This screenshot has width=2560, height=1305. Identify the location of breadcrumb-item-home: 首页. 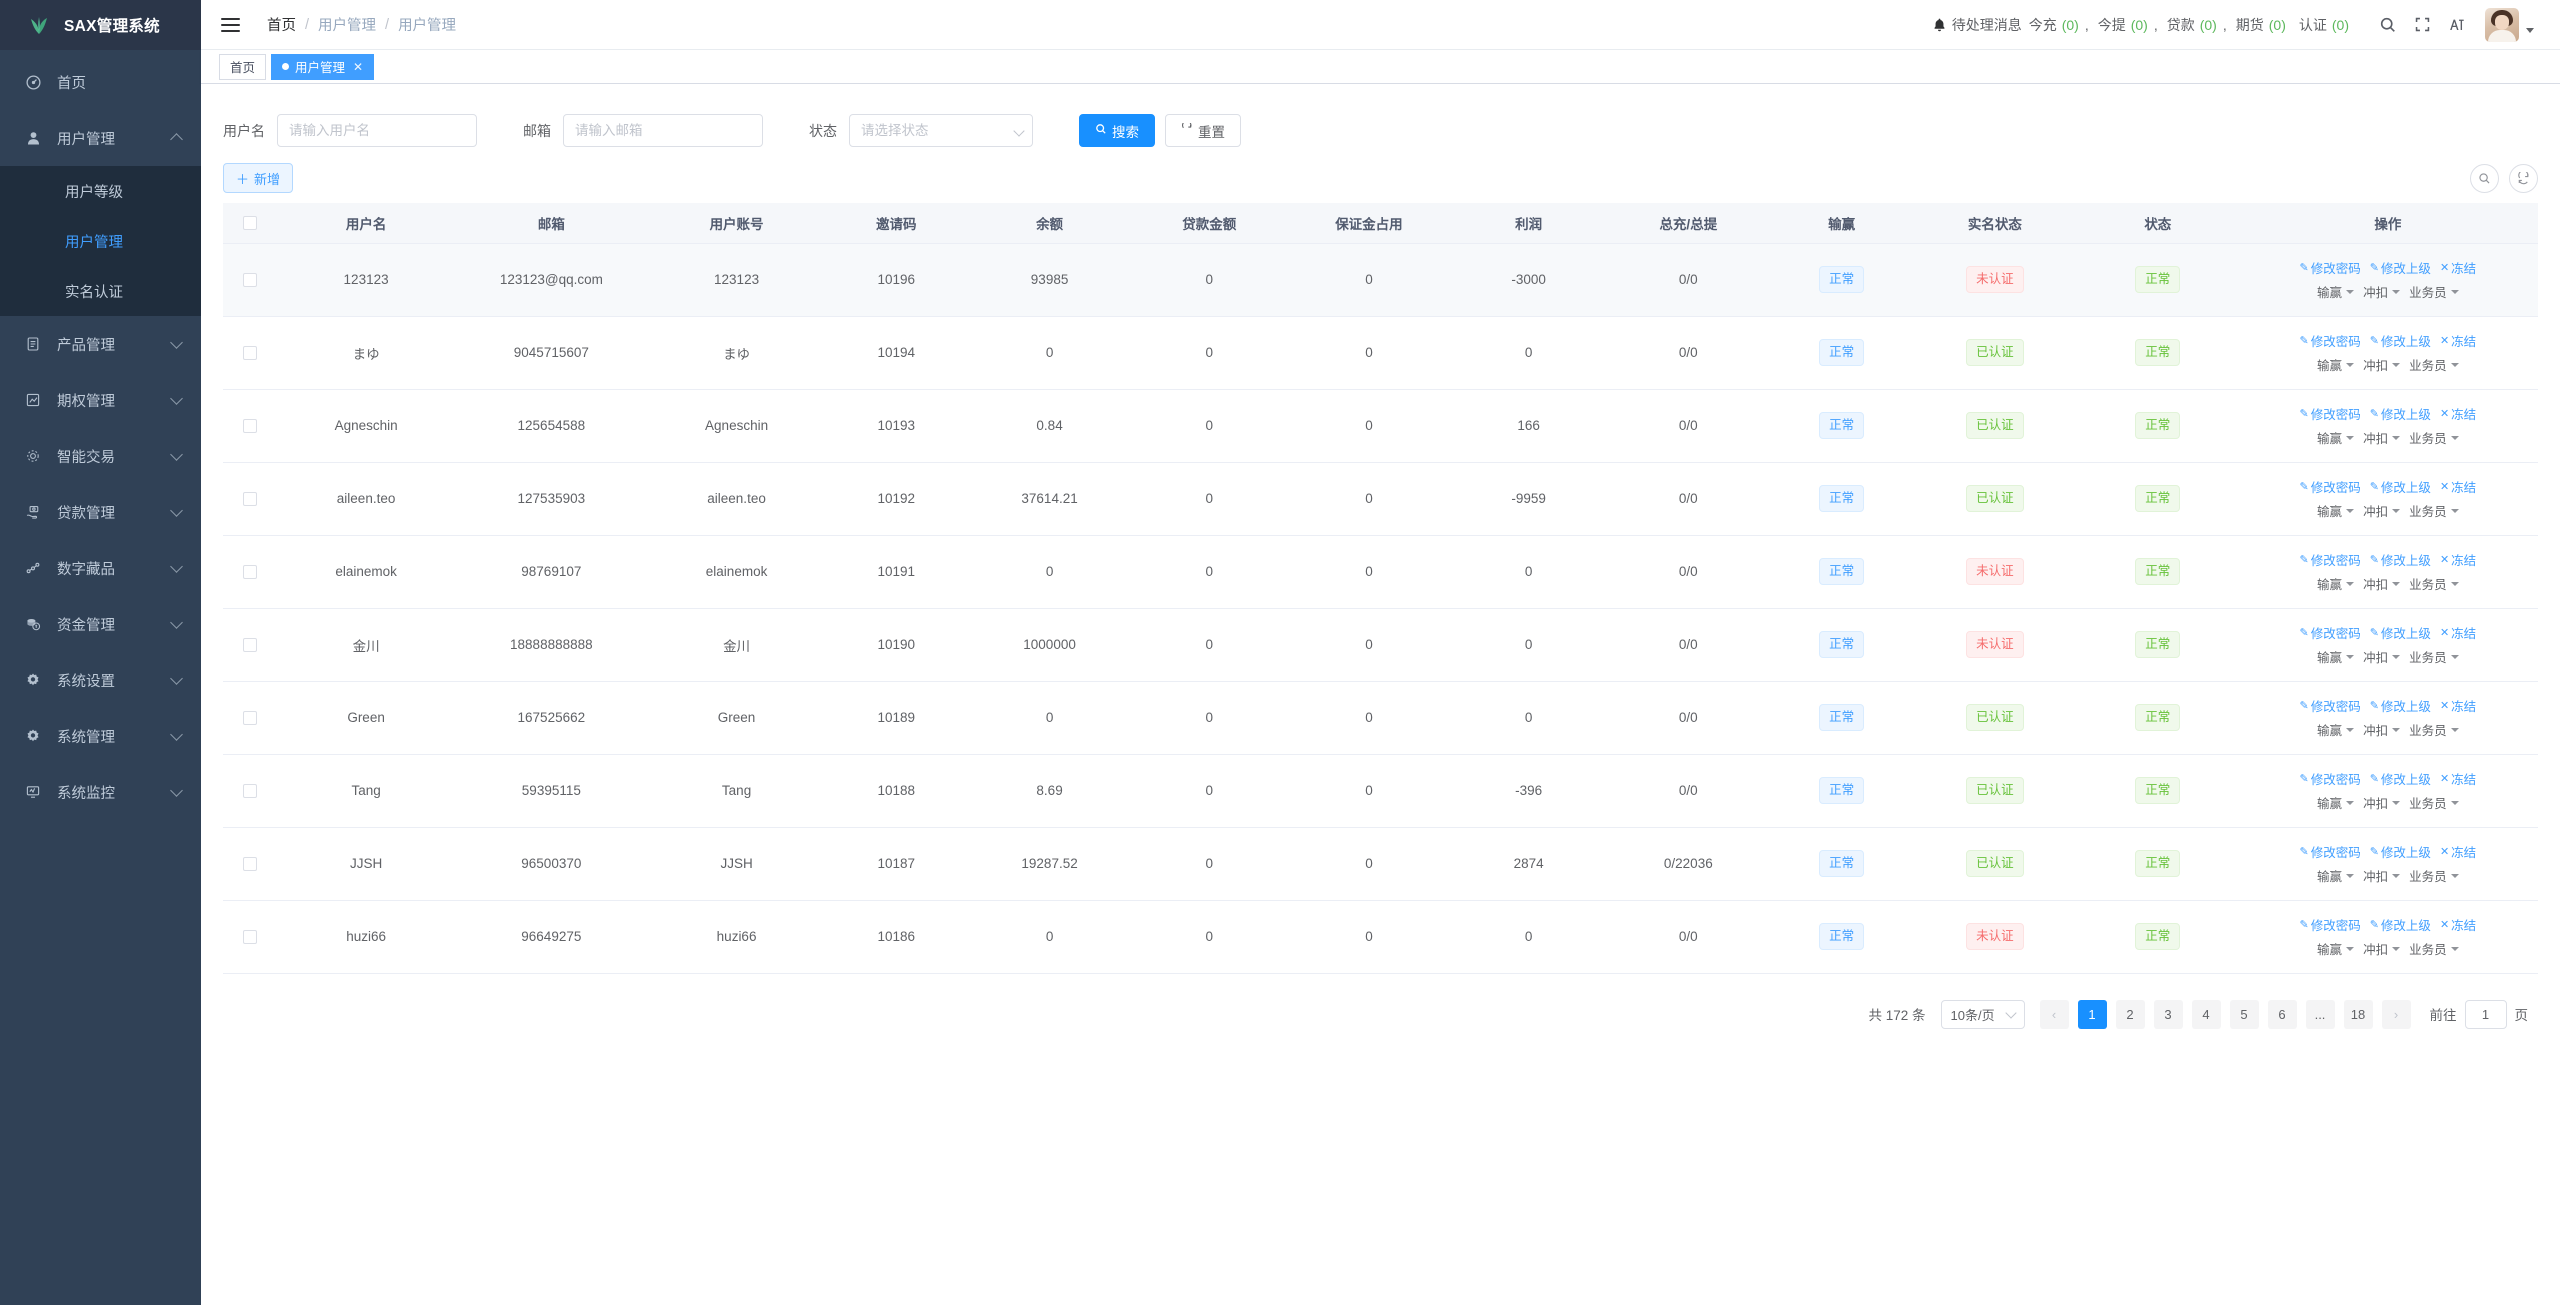
(281, 26).